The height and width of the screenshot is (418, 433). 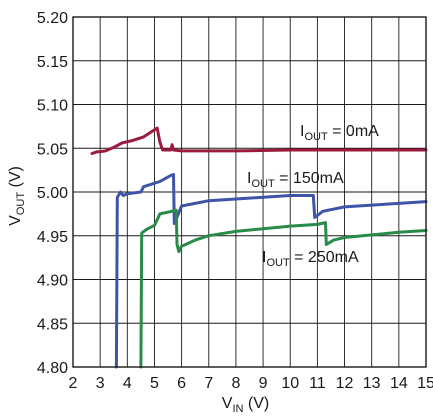 What do you see at coordinates (127, 383) in the screenshot?
I see `x-tick-label: 4` at bounding box center [127, 383].